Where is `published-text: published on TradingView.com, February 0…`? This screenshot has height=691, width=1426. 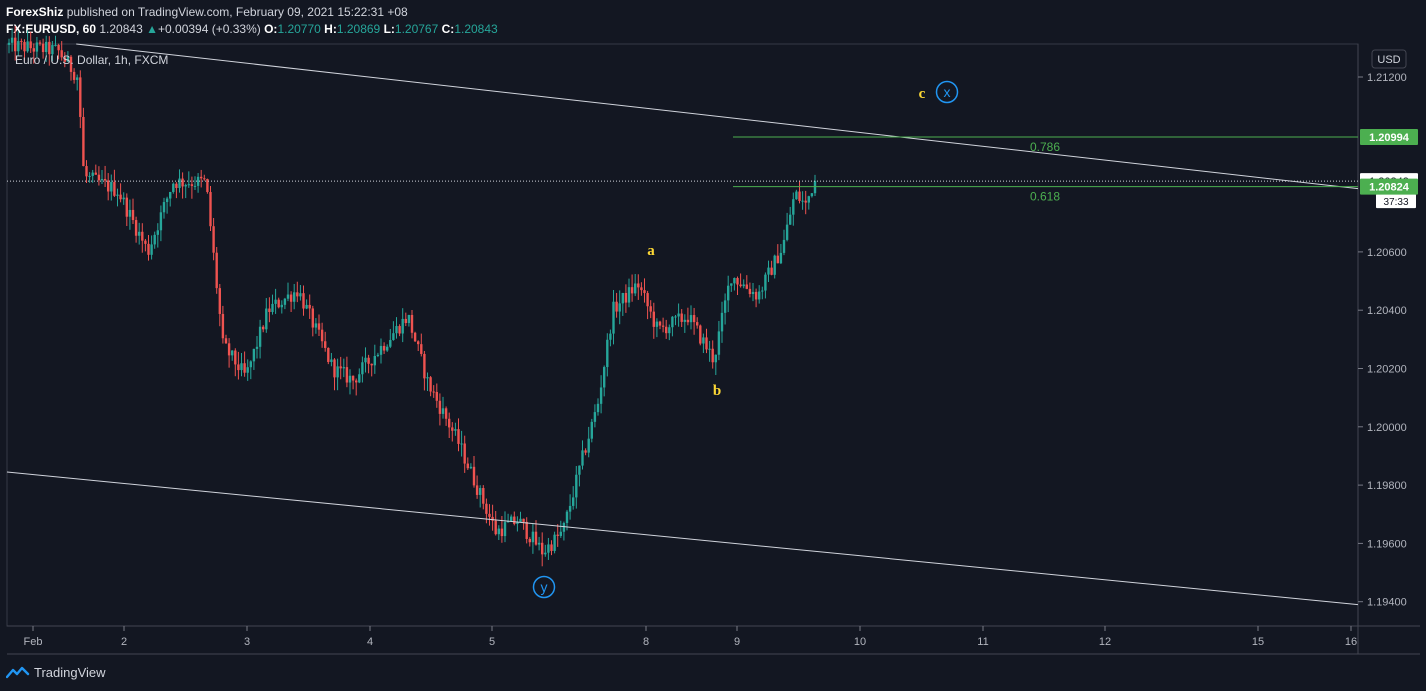
published-text: published on TradingView.com, February 0… is located at coordinates (237, 12).